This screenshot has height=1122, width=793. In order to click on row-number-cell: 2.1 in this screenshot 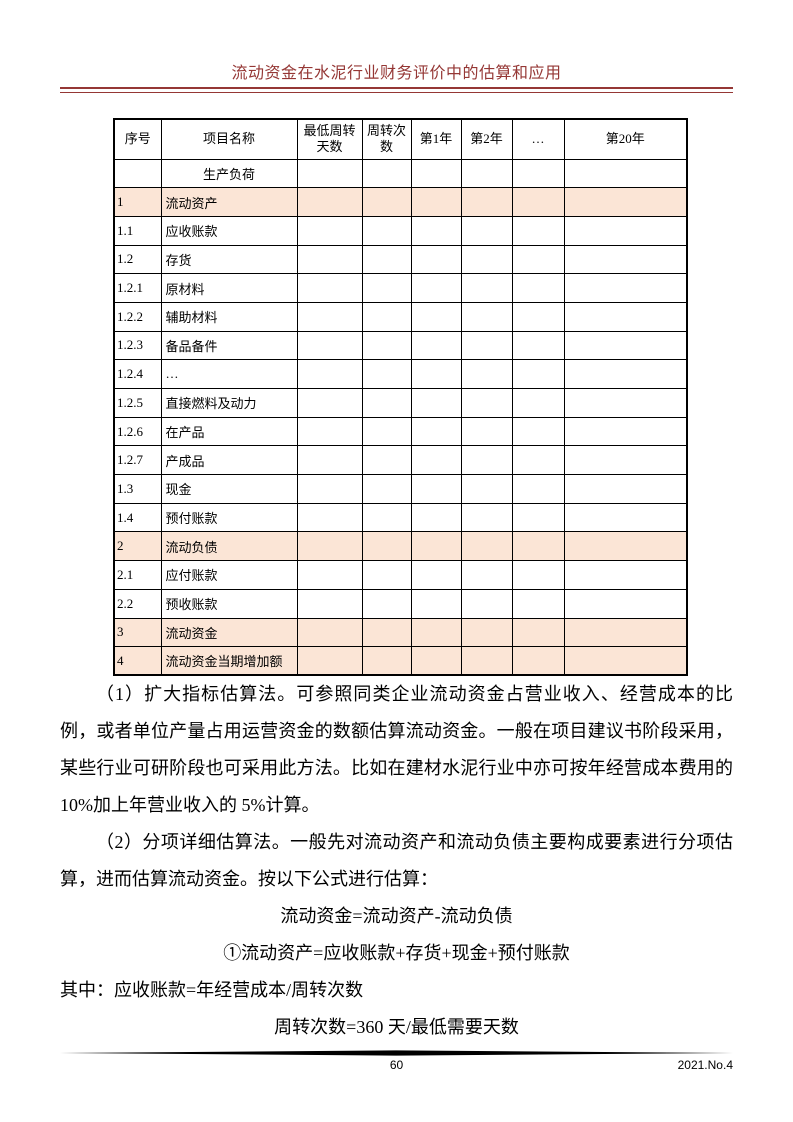, I will do `click(137, 575)`.